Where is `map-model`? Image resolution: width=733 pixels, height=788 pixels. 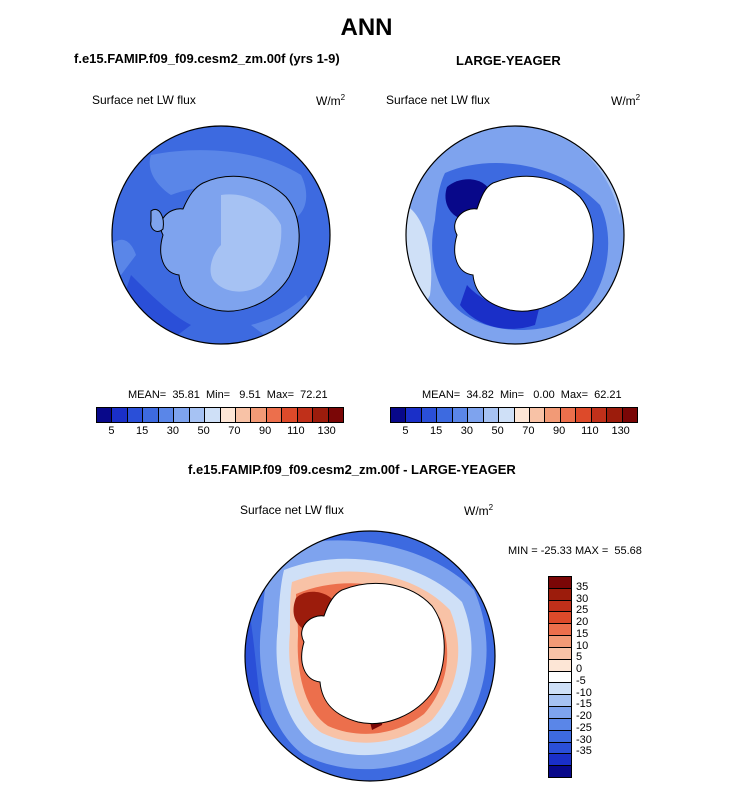 map-model is located at coordinates (221, 235).